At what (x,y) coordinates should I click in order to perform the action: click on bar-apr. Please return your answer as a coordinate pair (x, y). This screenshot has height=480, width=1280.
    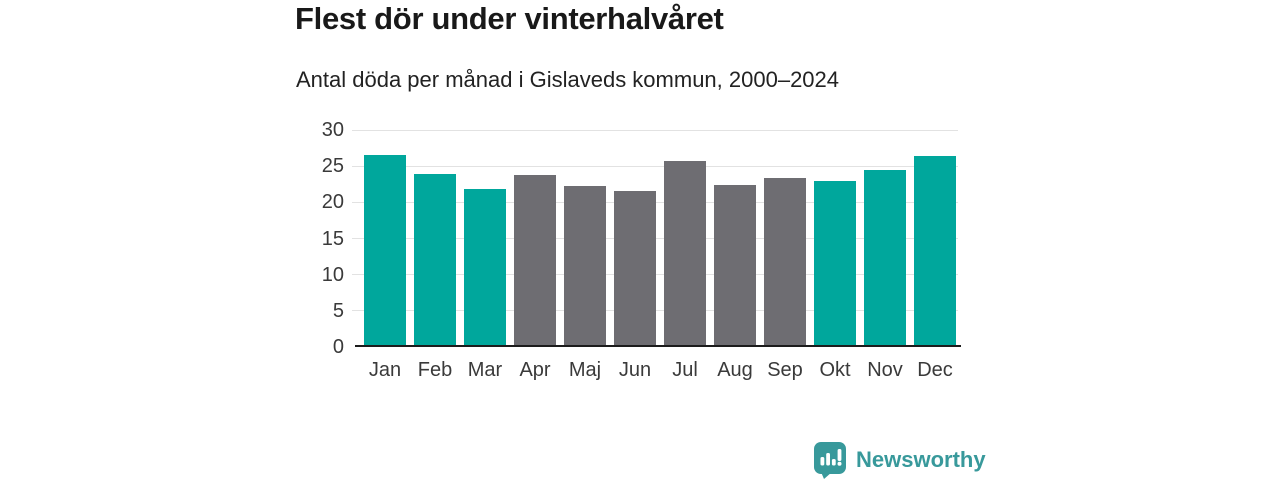
    Looking at the image, I should click on (535, 260).